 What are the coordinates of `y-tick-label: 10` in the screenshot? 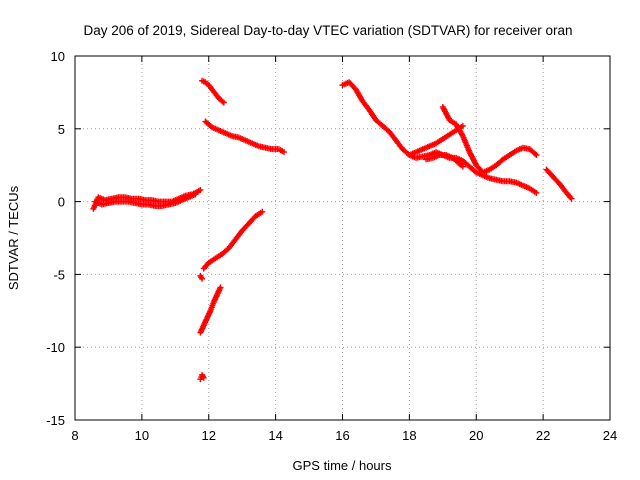 It's located at (58, 56).